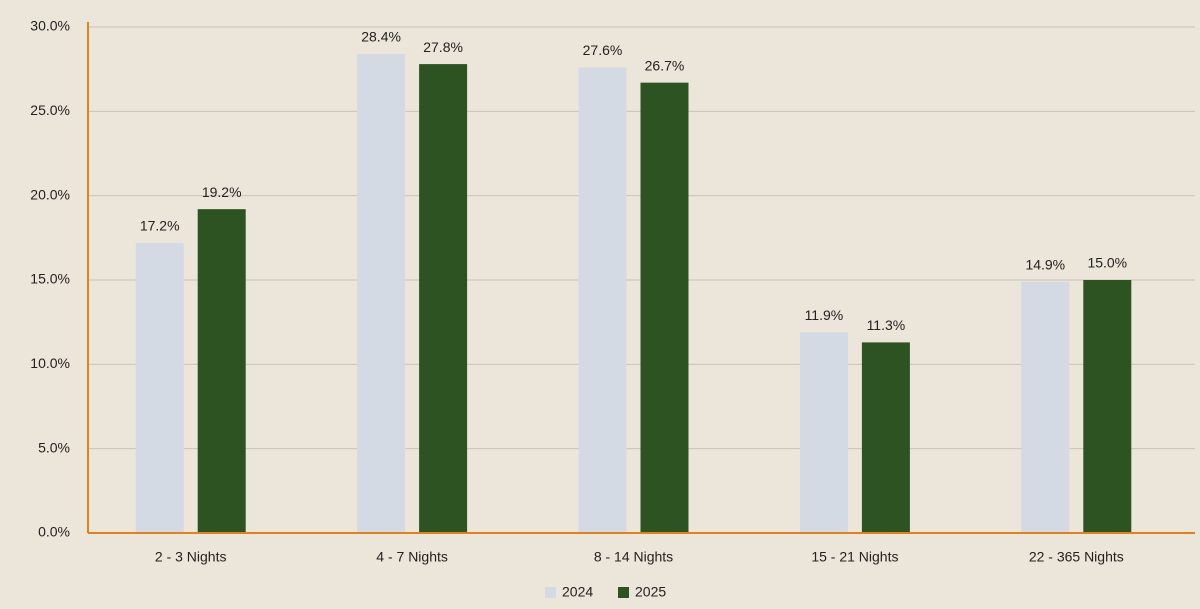 The image size is (1200, 609). Describe the element at coordinates (824, 315) in the screenshot. I see `value-label: 11.9%` at that location.